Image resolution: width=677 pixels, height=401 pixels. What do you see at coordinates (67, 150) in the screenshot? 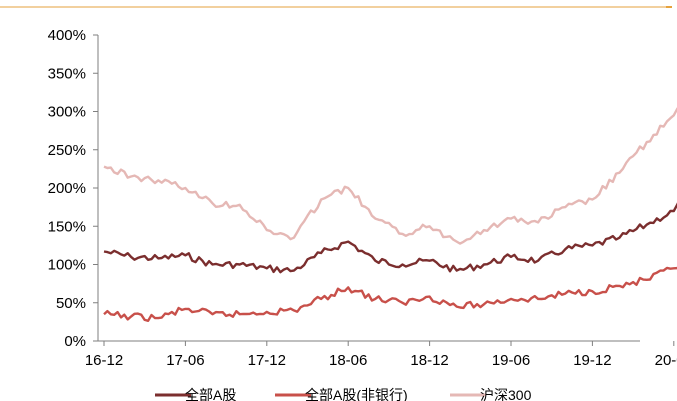
I see `y-tick-label: 250%` at bounding box center [67, 150].